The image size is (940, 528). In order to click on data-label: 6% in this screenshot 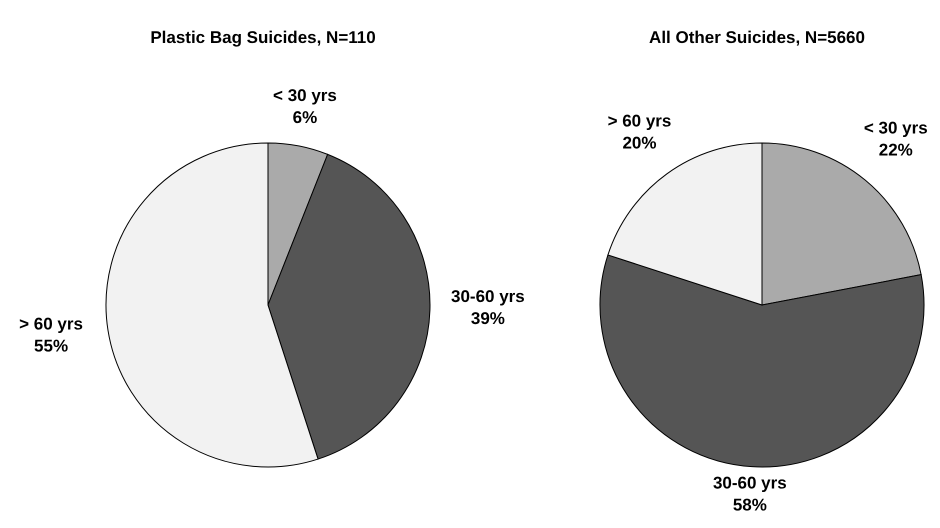, I will do `click(305, 118)`.